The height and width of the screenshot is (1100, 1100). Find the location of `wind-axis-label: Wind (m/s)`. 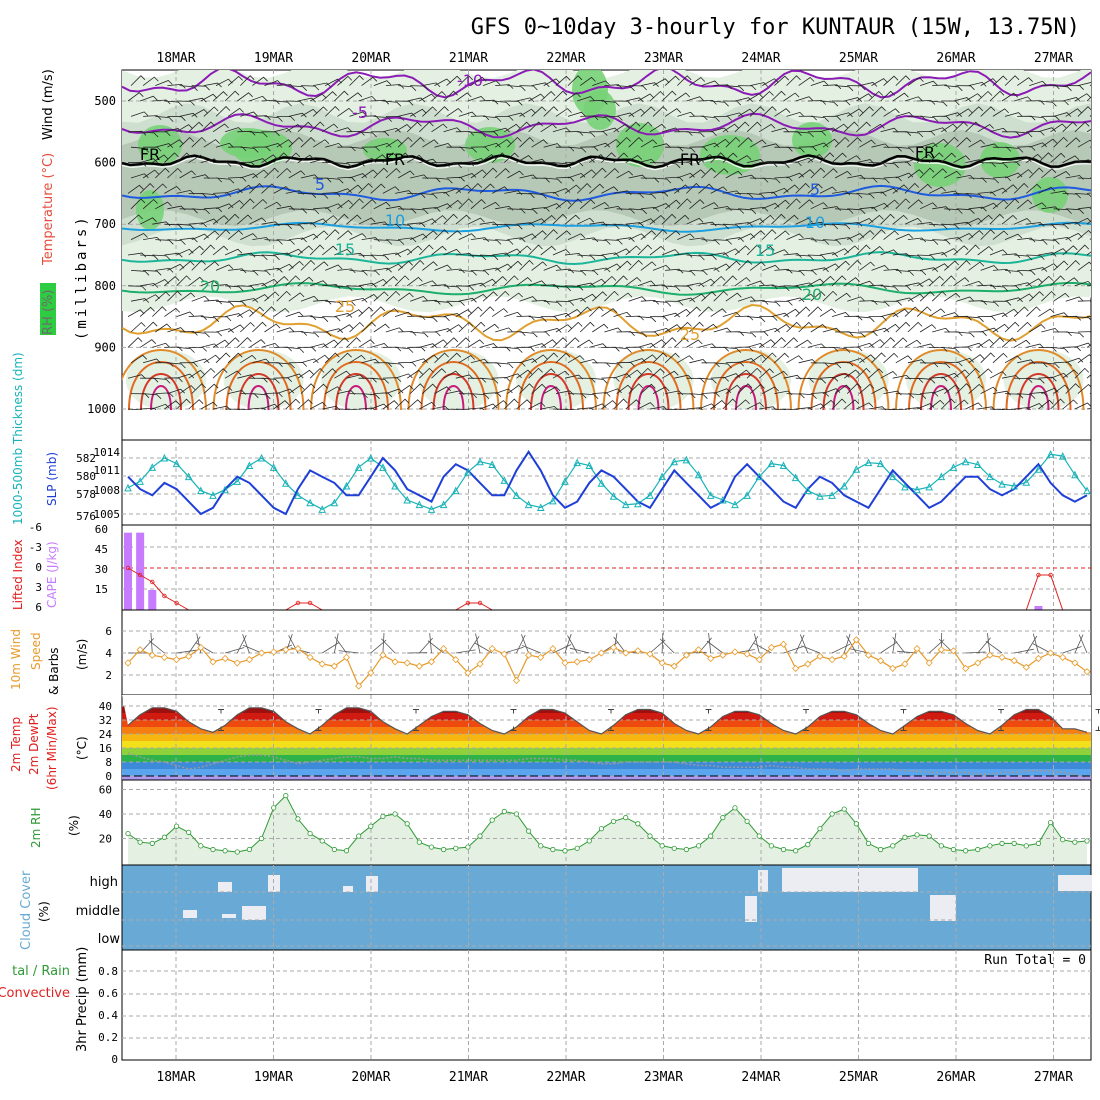

wind-axis-label: Wind (m/s) is located at coordinates (48, 104).